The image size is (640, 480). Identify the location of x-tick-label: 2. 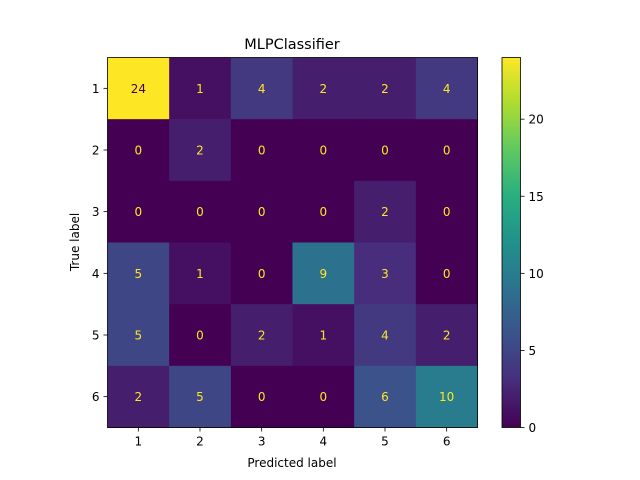
(200, 442).